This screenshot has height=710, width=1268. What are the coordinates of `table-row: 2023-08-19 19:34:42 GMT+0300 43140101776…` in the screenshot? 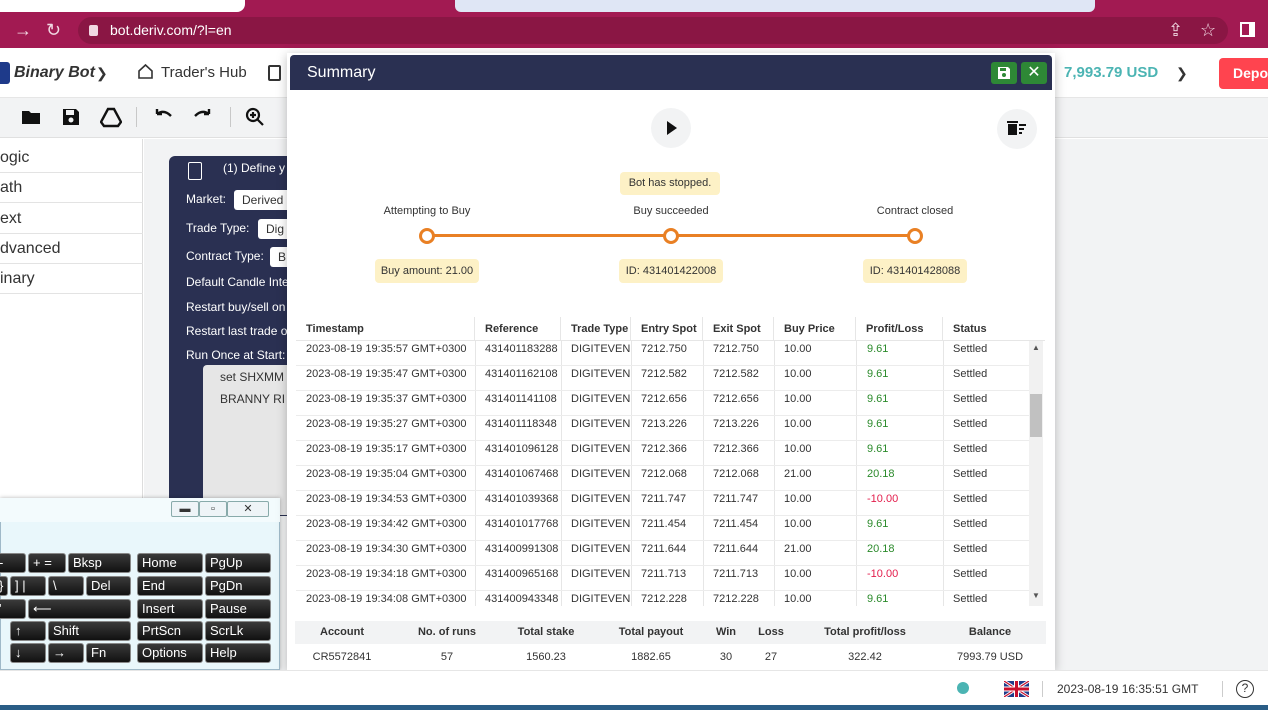 It's located at (662, 528).